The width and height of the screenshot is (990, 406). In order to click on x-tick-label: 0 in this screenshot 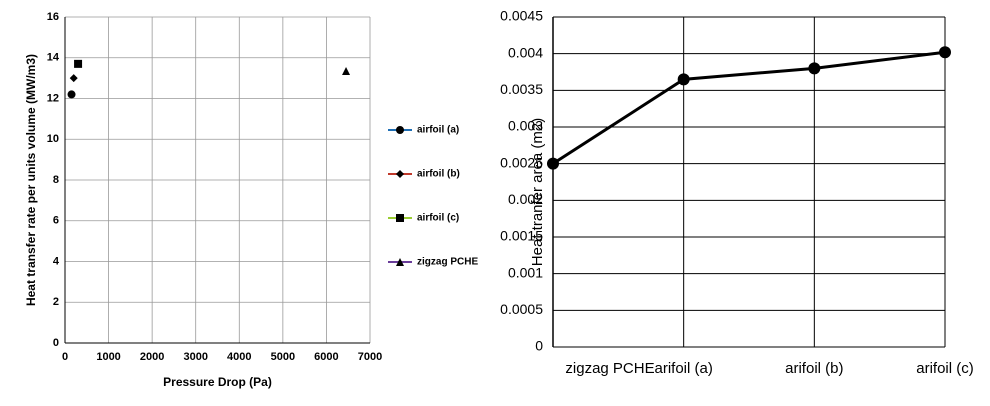, I will do `click(65, 357)`.